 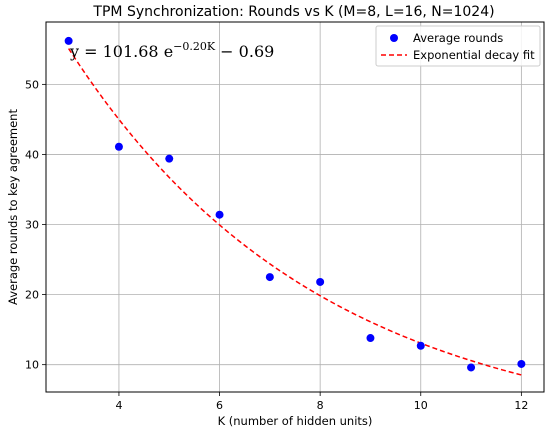 What do you see at coordinates (244, 51) in the screenshot?
I see `fit-equation-offset: − 0.69` at bounding box center [244, 51].